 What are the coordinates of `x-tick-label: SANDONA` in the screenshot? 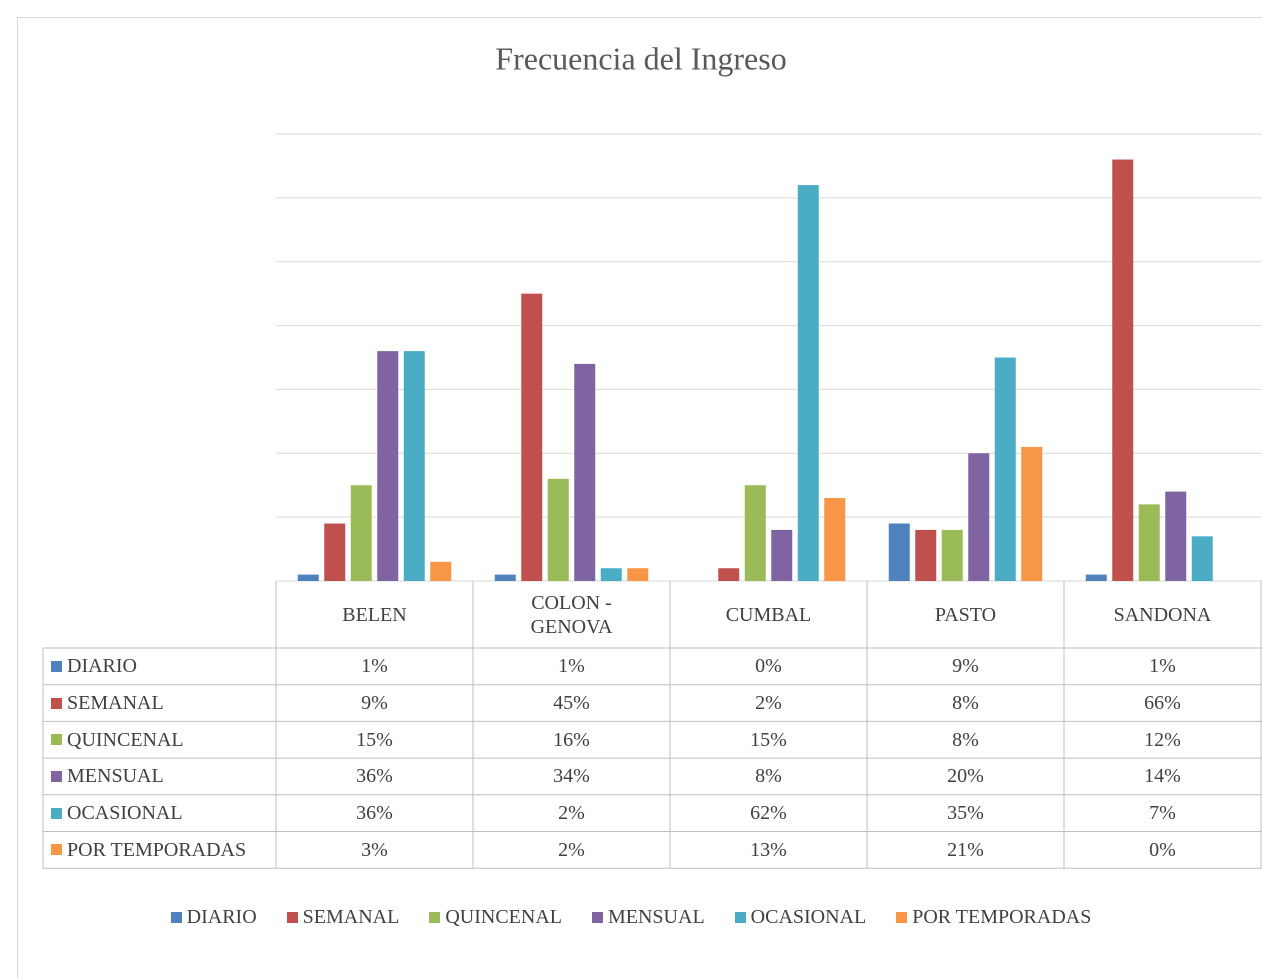 It's located at (1162, 614).